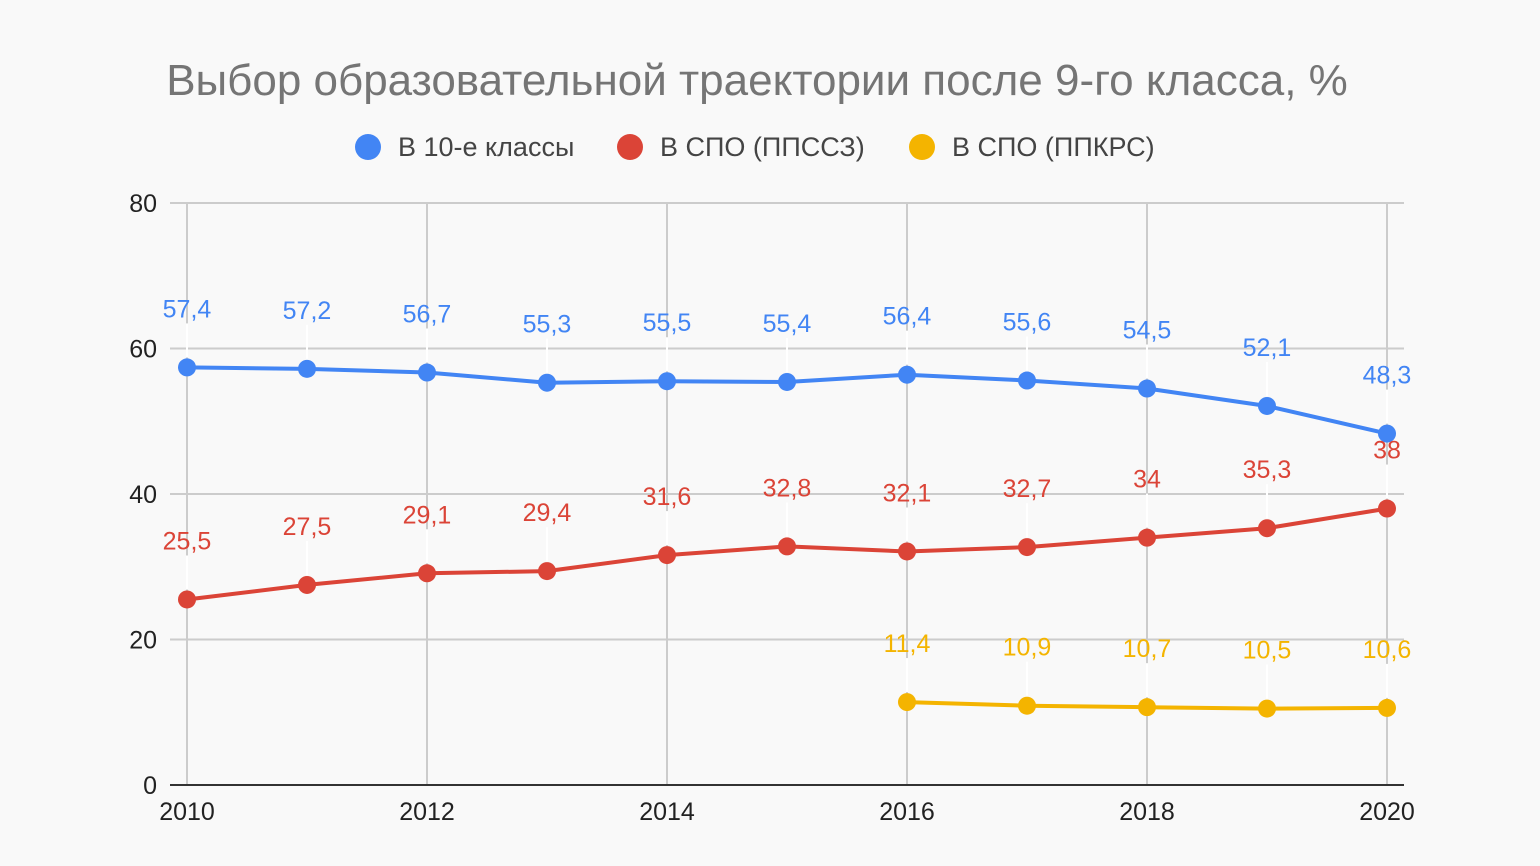 This screenshot has width=1540, height=866. I want to click on data-point-2-2018, so click(1147, 537).